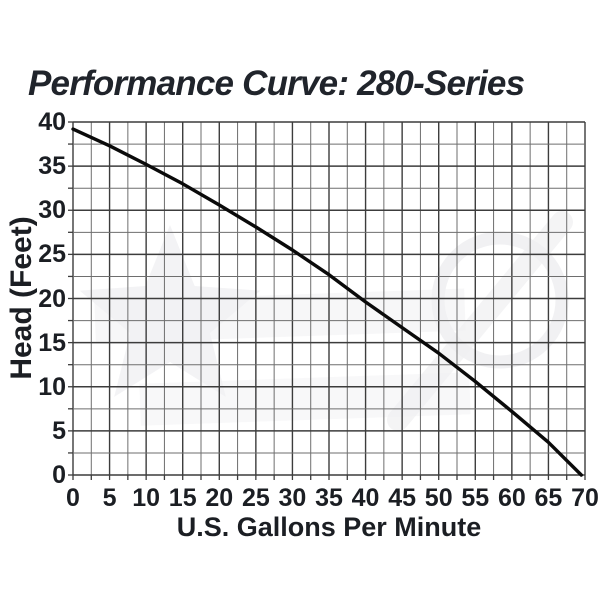  Describe the element at coordinates (52, 122) in the screenshot. I see `y-tick-label: 40` at that location.